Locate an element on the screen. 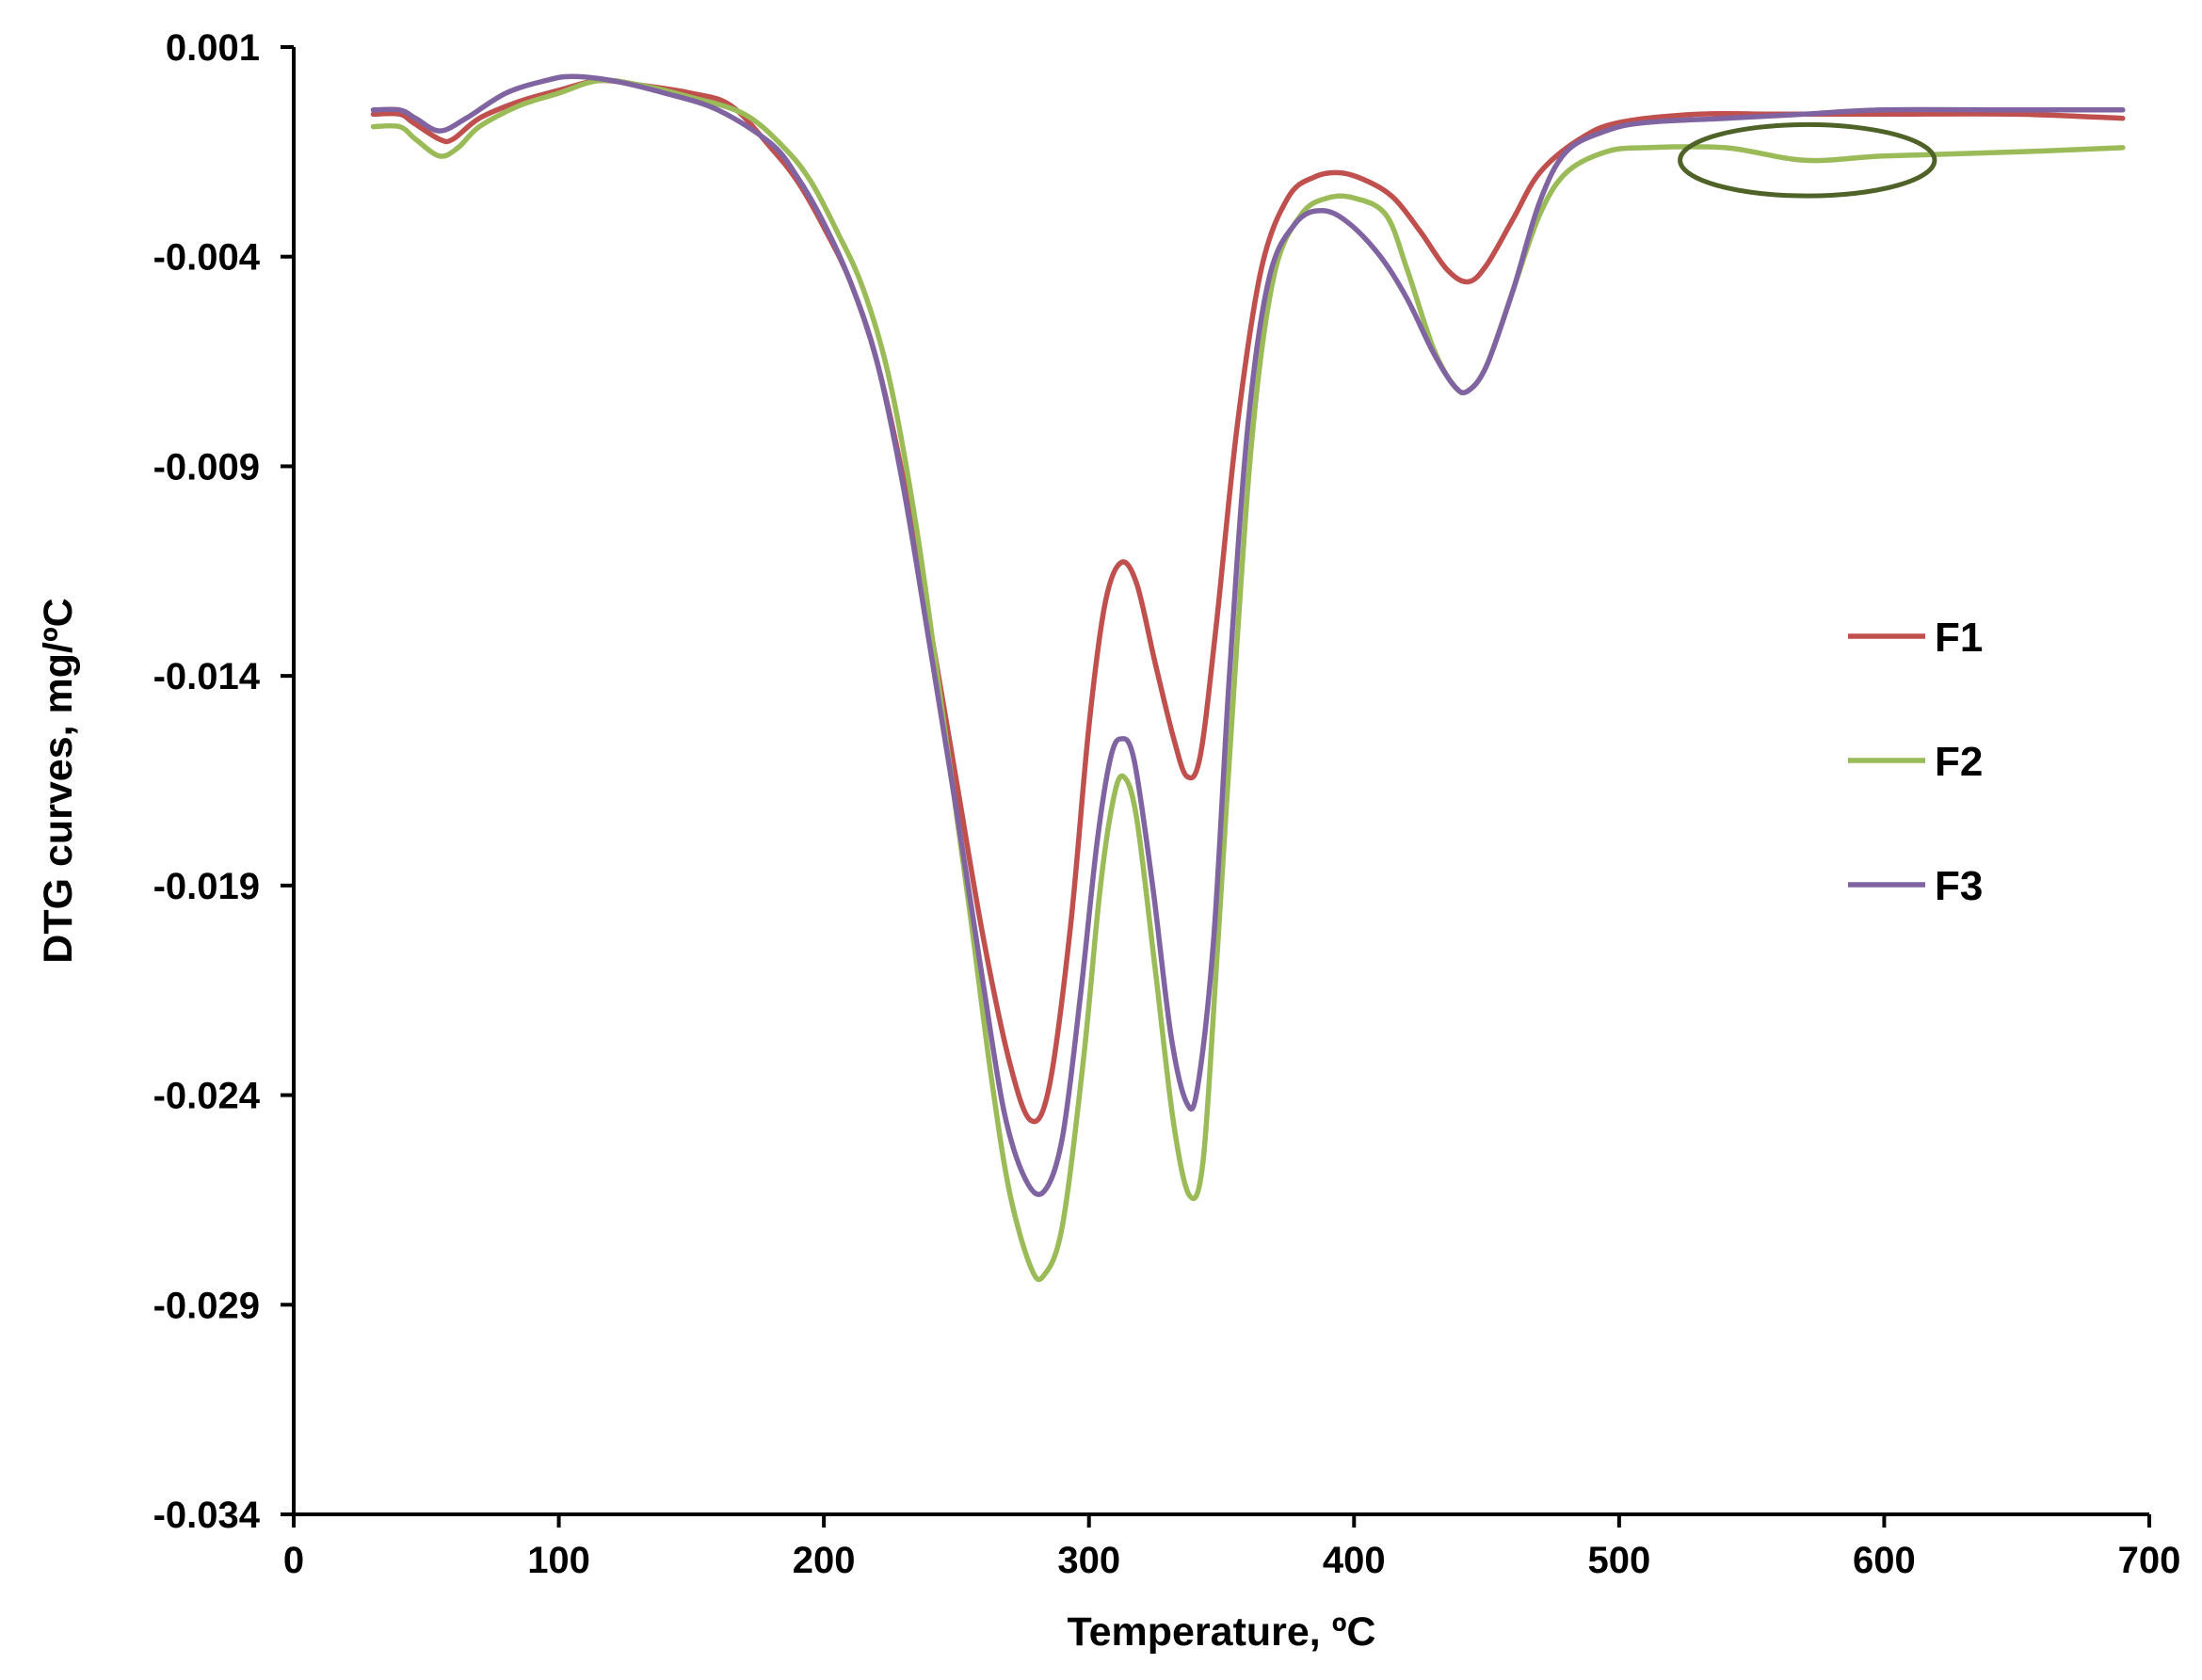  x-tick-label: 300 is located at coordinates (1088, 1560).